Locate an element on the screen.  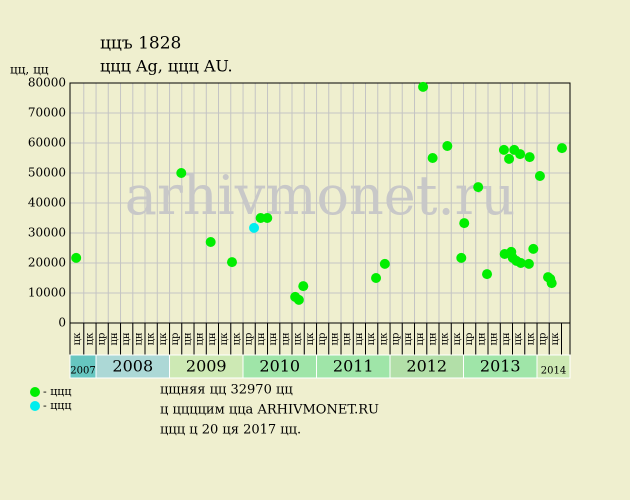
note: цщняя цц 32970 цц is located at coordinates (226, 390).